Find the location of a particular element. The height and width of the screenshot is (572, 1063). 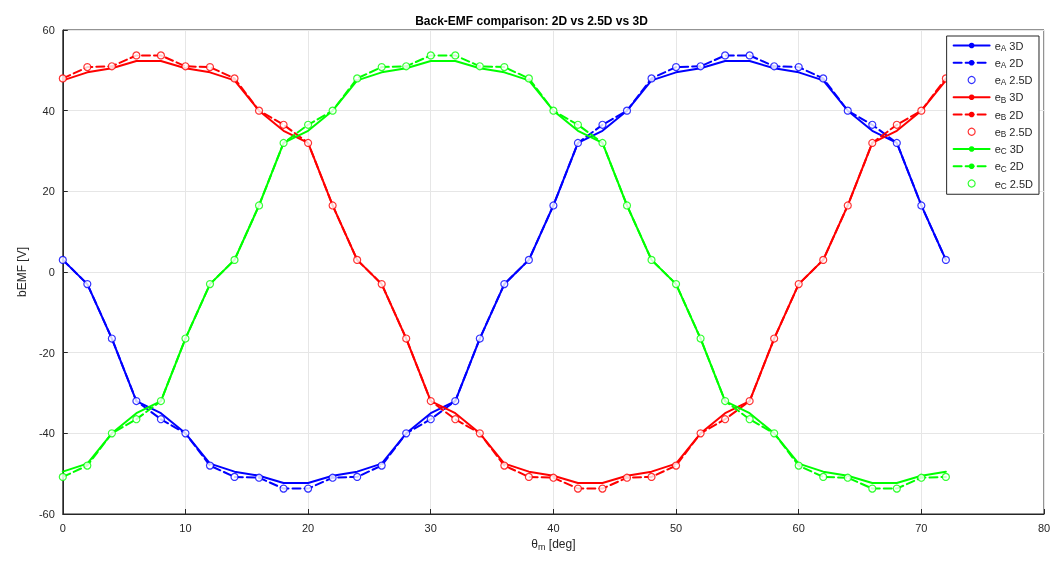

y-tick-label: 0 is located at coordinates (51, 272).